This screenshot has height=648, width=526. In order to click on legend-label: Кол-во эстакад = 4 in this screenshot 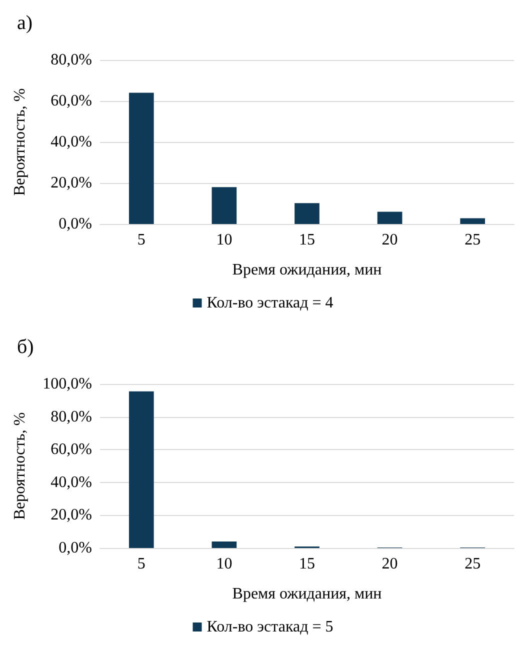, I will do `click(270, 303)`.